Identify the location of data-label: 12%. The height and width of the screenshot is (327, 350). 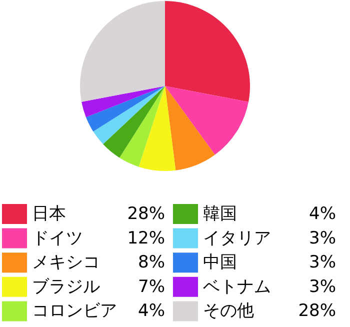
(146, 238).